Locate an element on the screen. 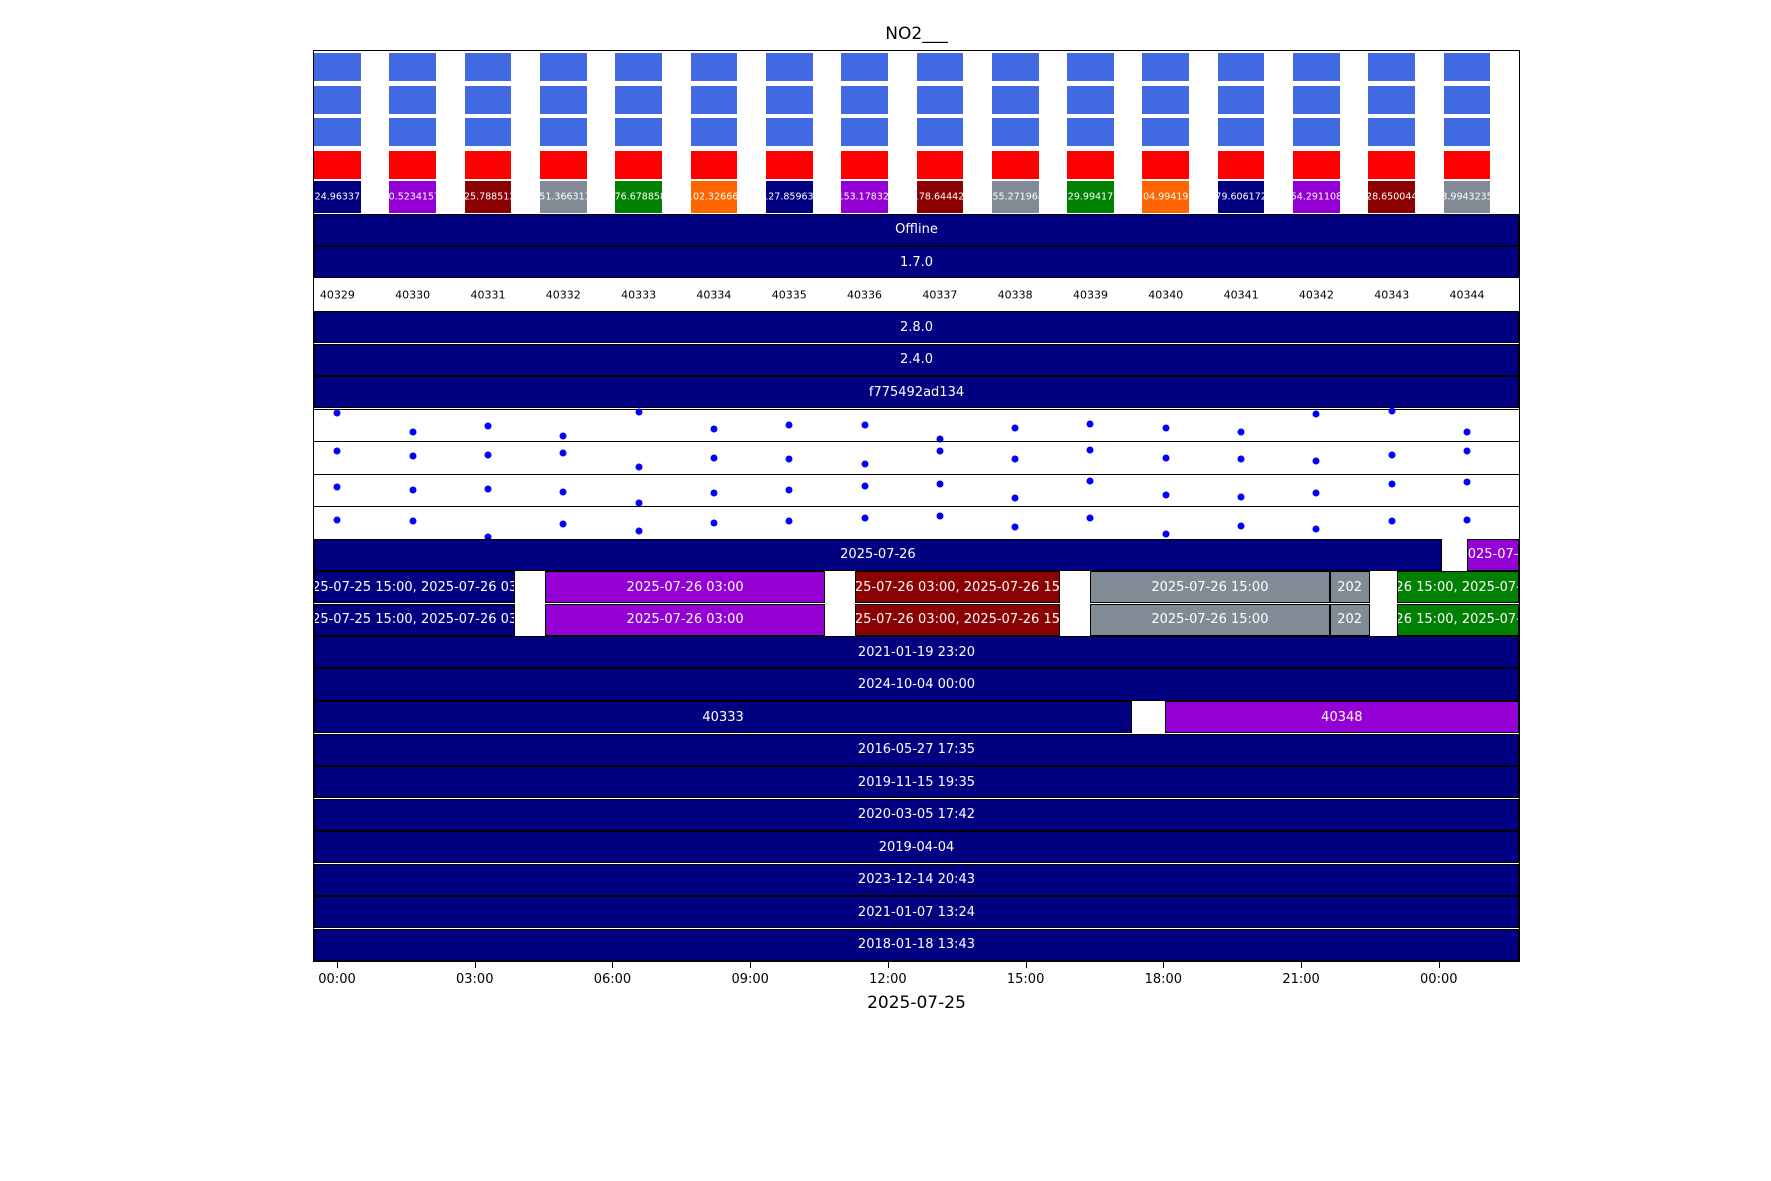 Image resolution: width=1771 pixels, height=1181 pixels. value-bar: 2021-01-19 23:20 is located at coordinates (916, 652).